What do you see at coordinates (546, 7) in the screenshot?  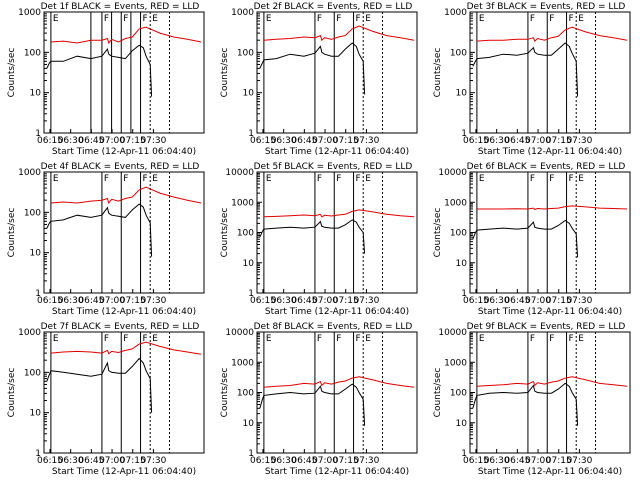 I see `chart-title: Det 3f BLACK = Events, RED = LLD` at bounding box center [546, 7].